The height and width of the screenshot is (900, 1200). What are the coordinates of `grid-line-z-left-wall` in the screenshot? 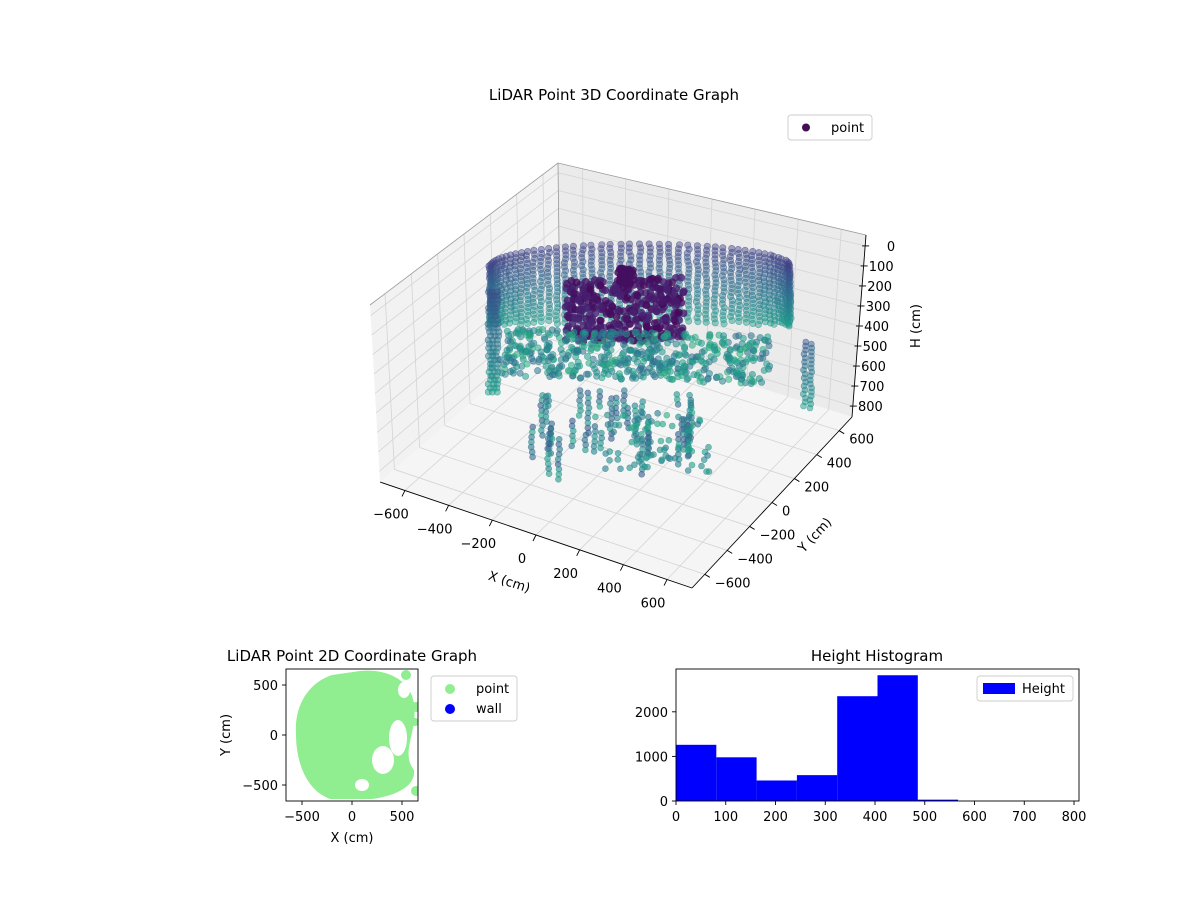 It's located at (467, 318).